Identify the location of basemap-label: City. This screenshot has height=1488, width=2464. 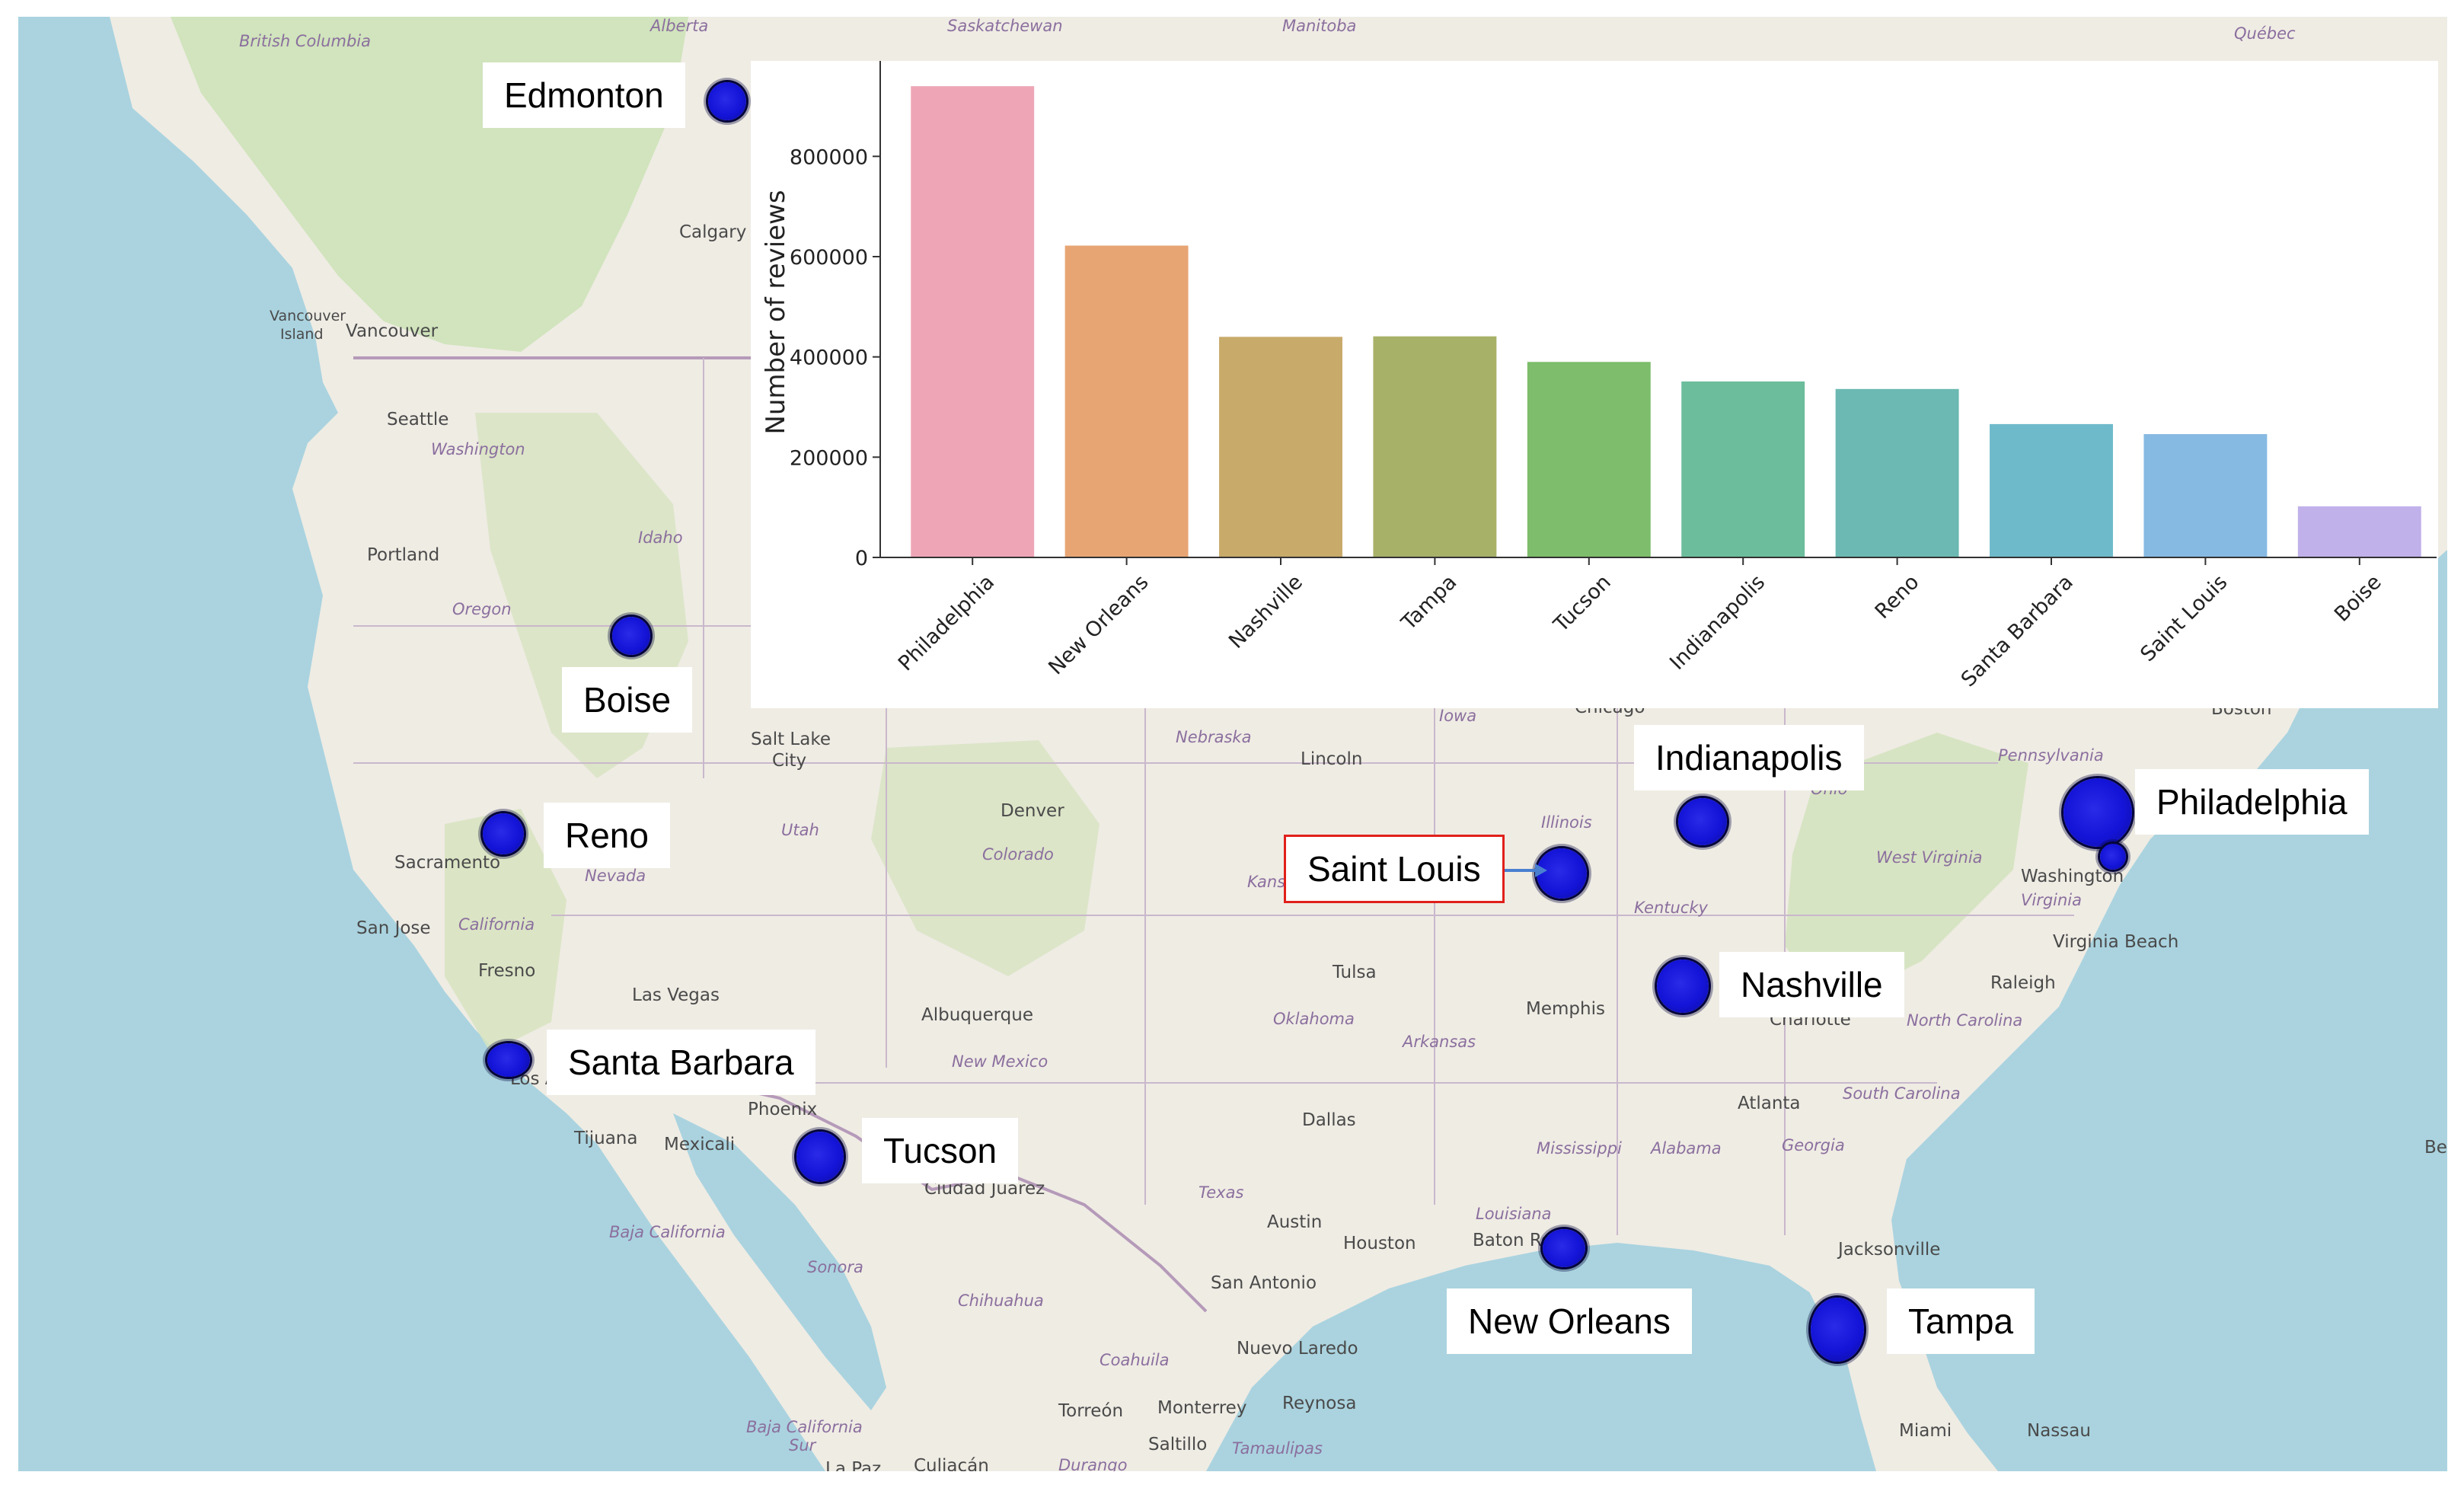
(789, 761).